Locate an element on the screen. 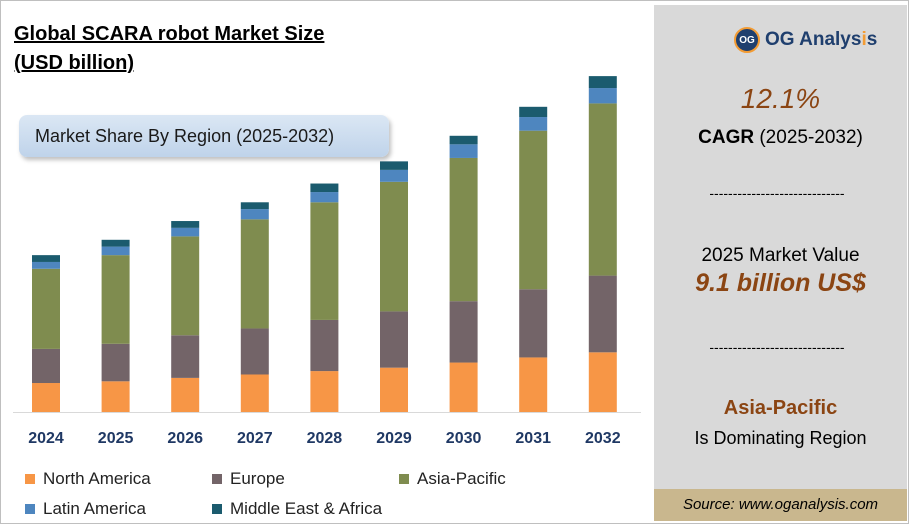  bar-segment-middle-east-africa-2026 is located at coordinates (185, 224).